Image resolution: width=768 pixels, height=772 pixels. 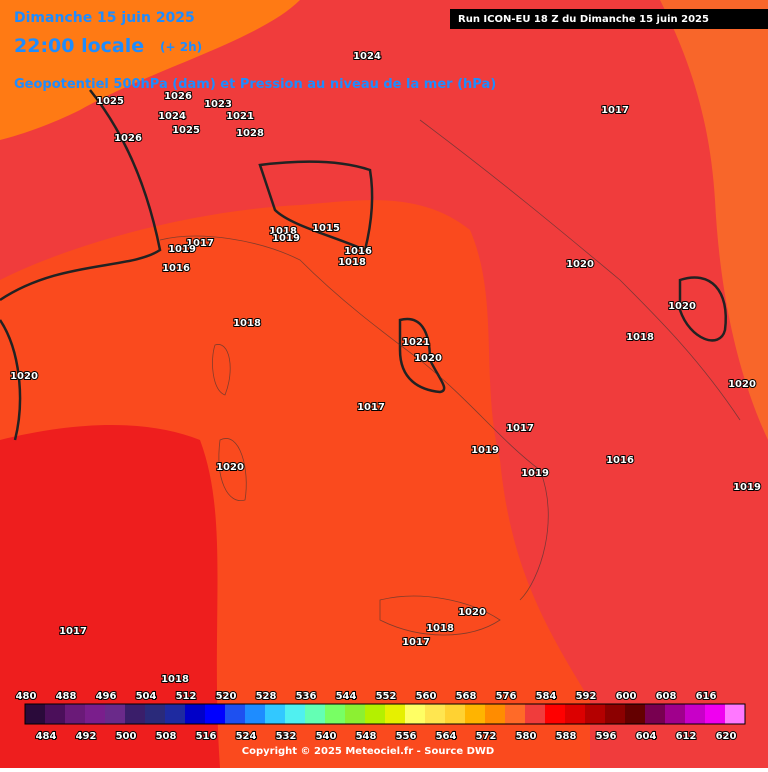 I want to click on legend-label: 548, so click(x=366, y=736).